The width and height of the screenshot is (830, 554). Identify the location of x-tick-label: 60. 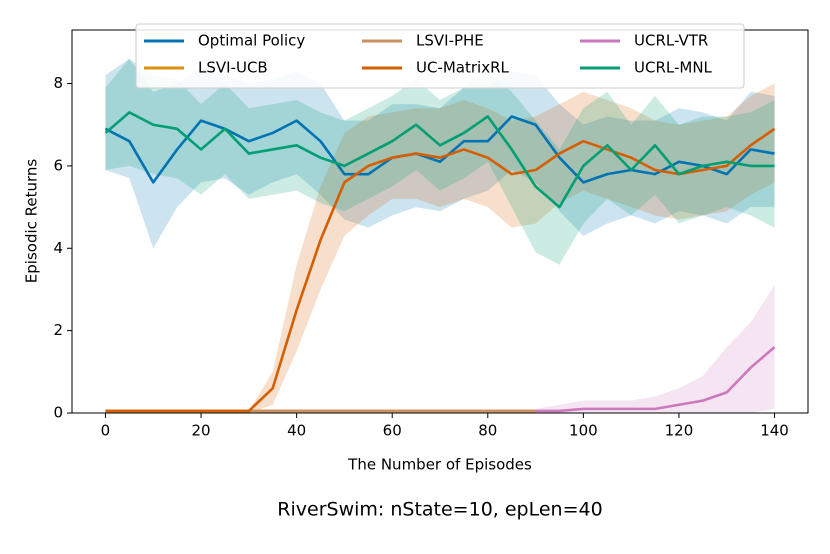
(392, 431).